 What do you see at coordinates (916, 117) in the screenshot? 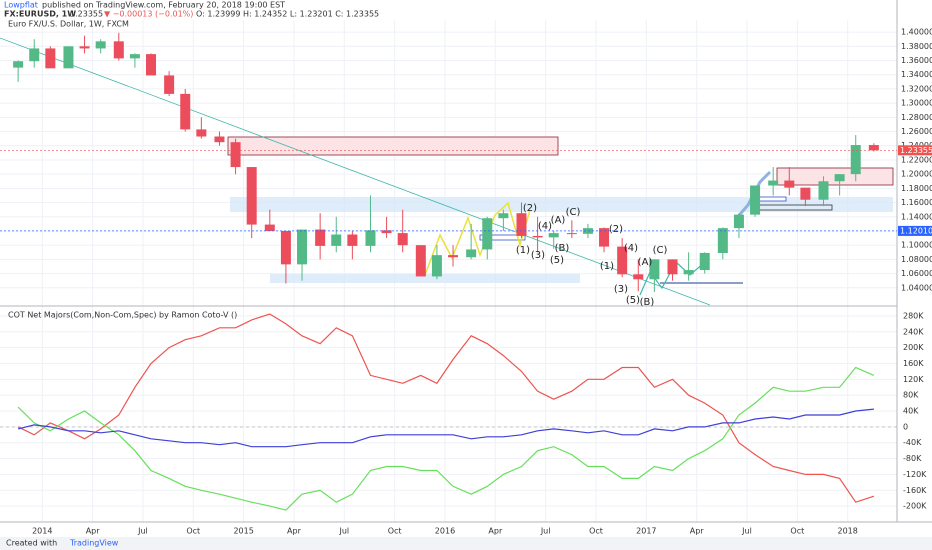
I see `y-tick-label: 1.28000` at bounding box center [916, 117].